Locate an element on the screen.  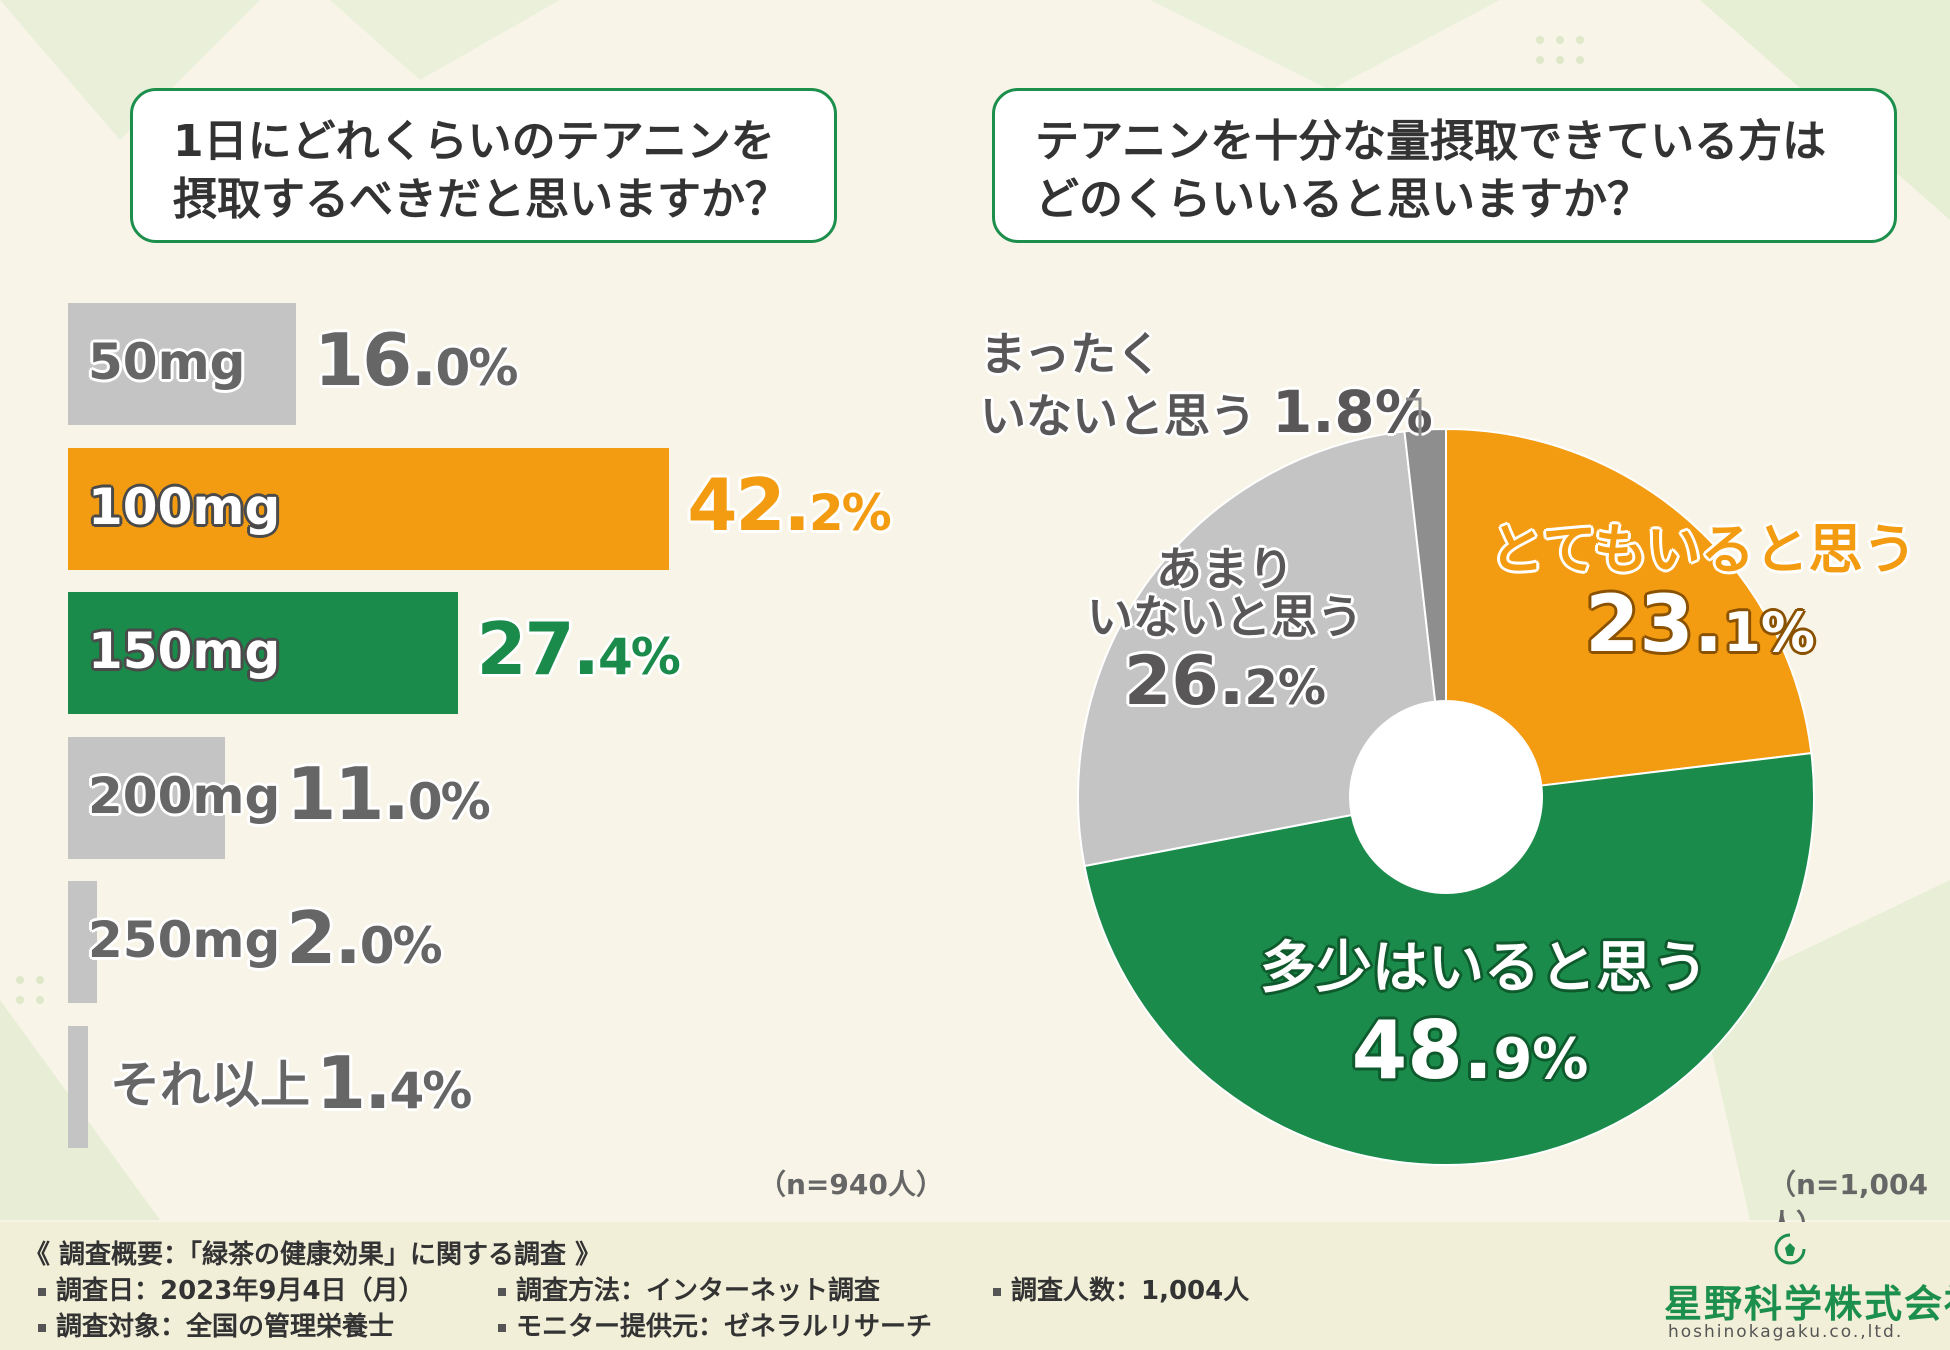
bar-label-4: 250mg is located at coordinates (184, 940).